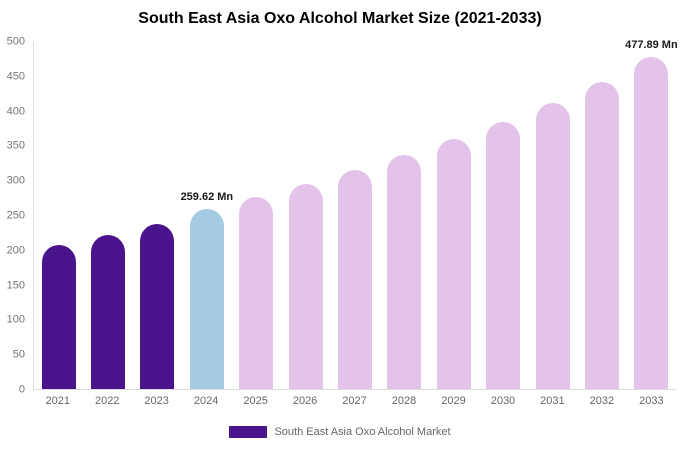 This screenshot has width=680, height=450. What do you see at coordinates (15, 41) in the screenshot?
I see `y-tick-label: 500` at bounding box center [15, 41].